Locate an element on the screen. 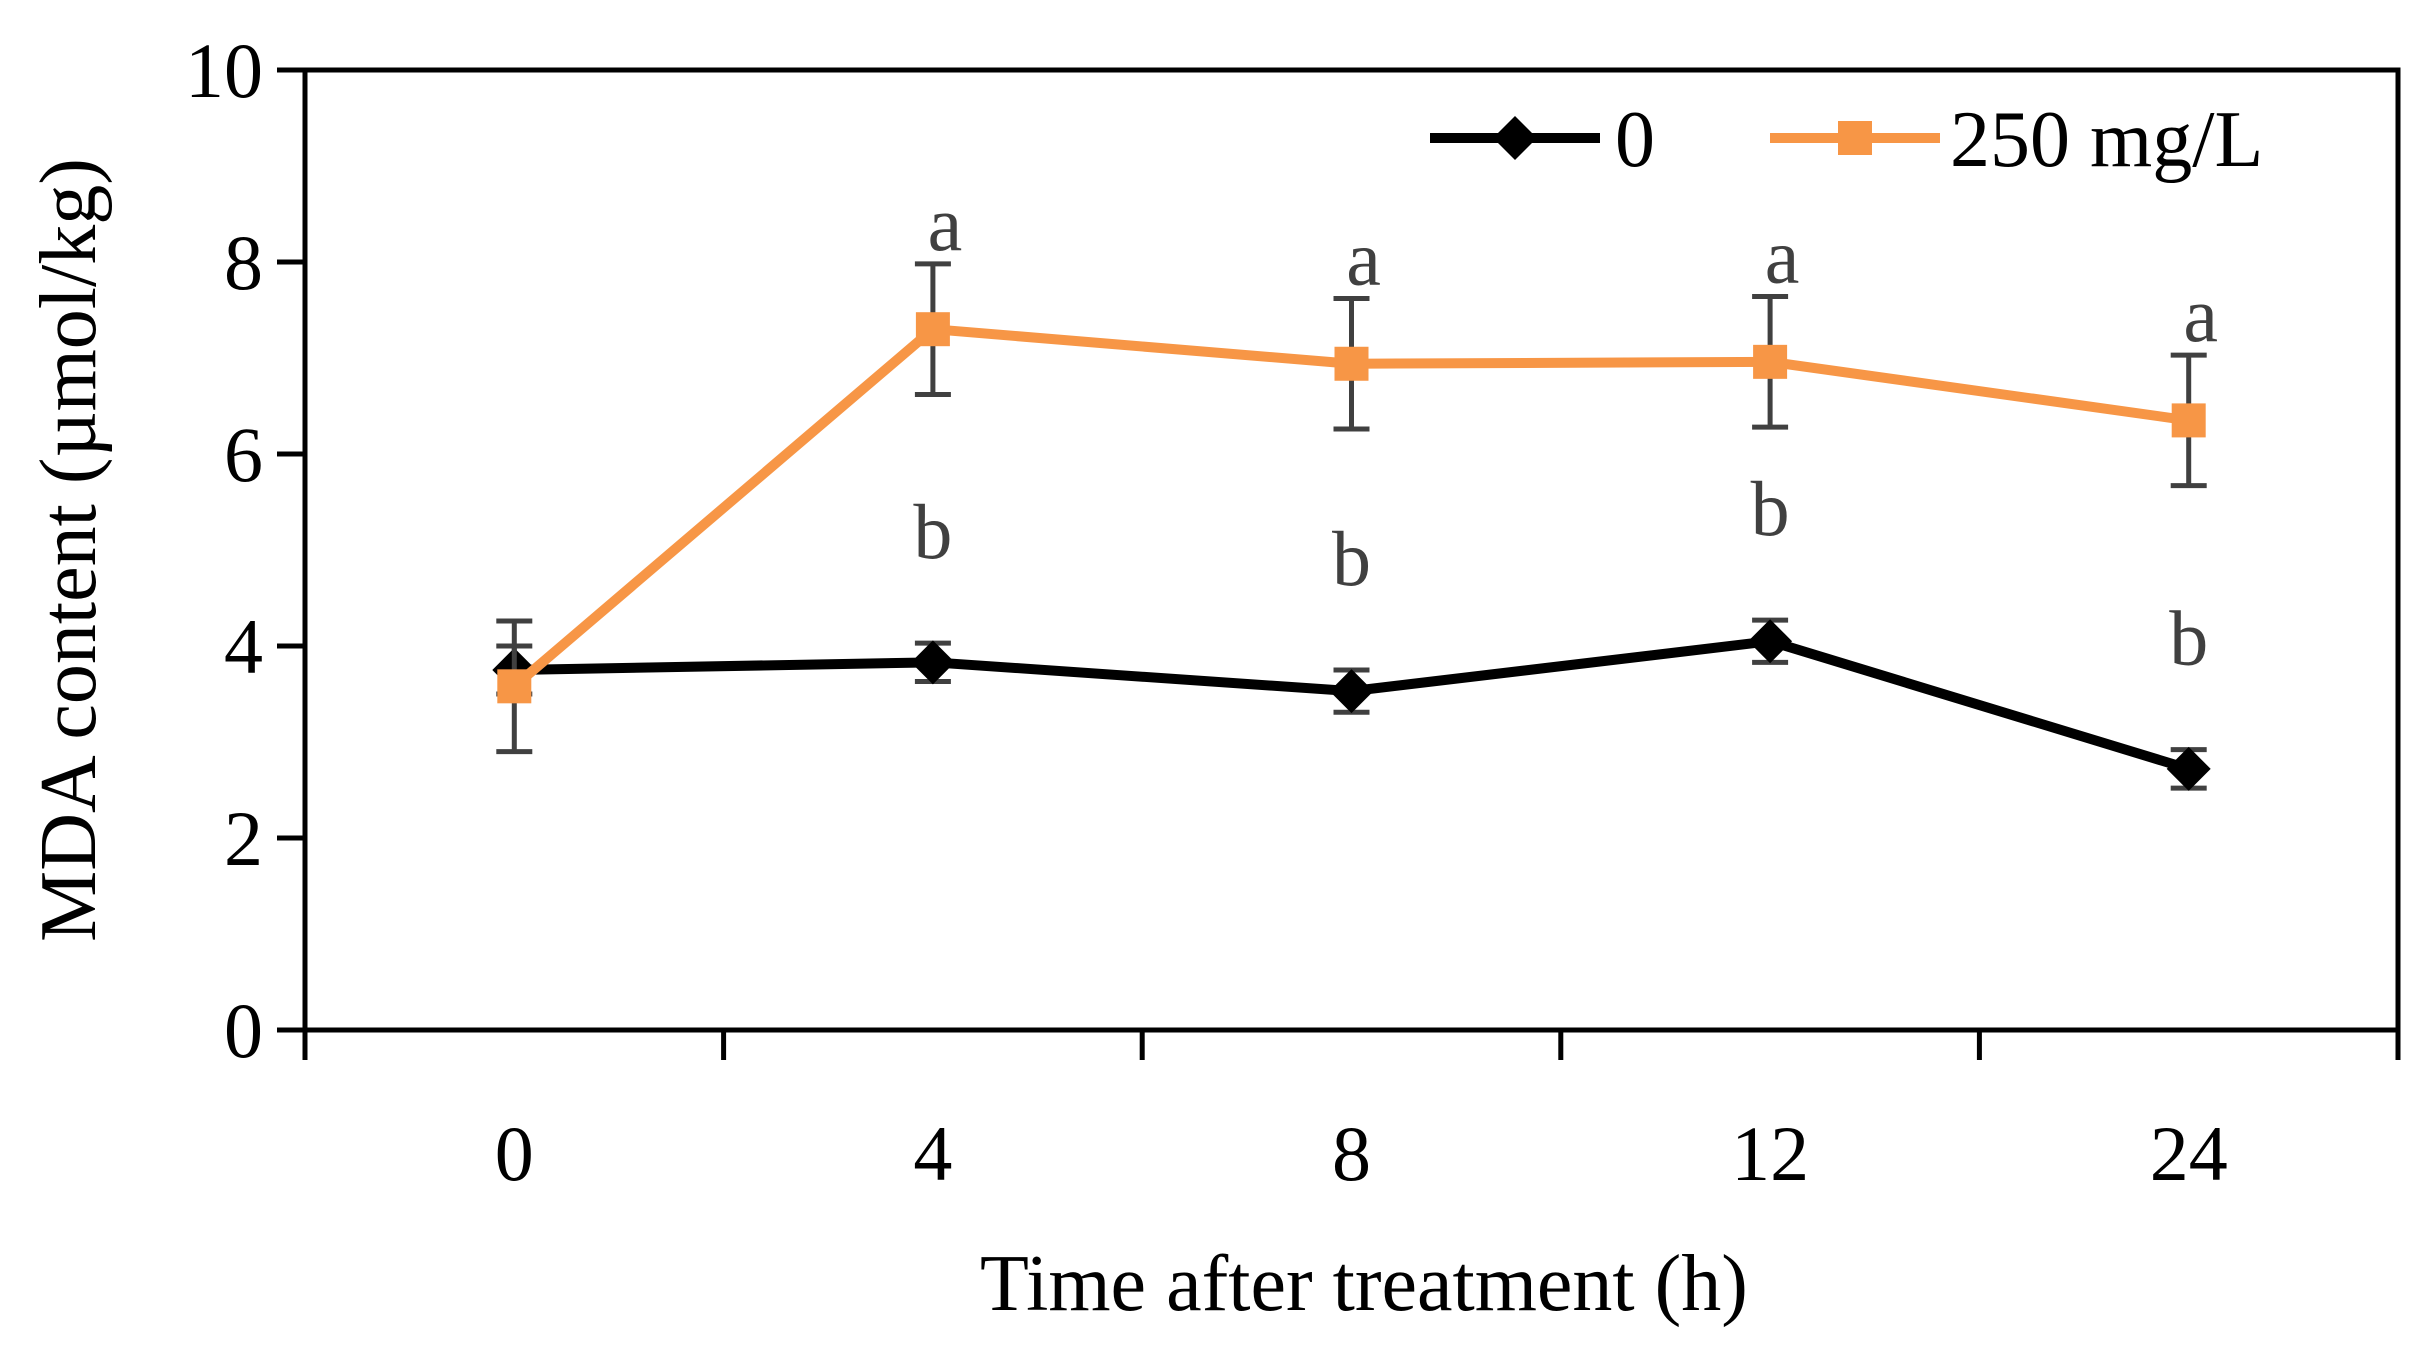 The height and width of the screenshot is (1354, 2434). legend-item-0: 0 is located at coordinates (1542, 140).